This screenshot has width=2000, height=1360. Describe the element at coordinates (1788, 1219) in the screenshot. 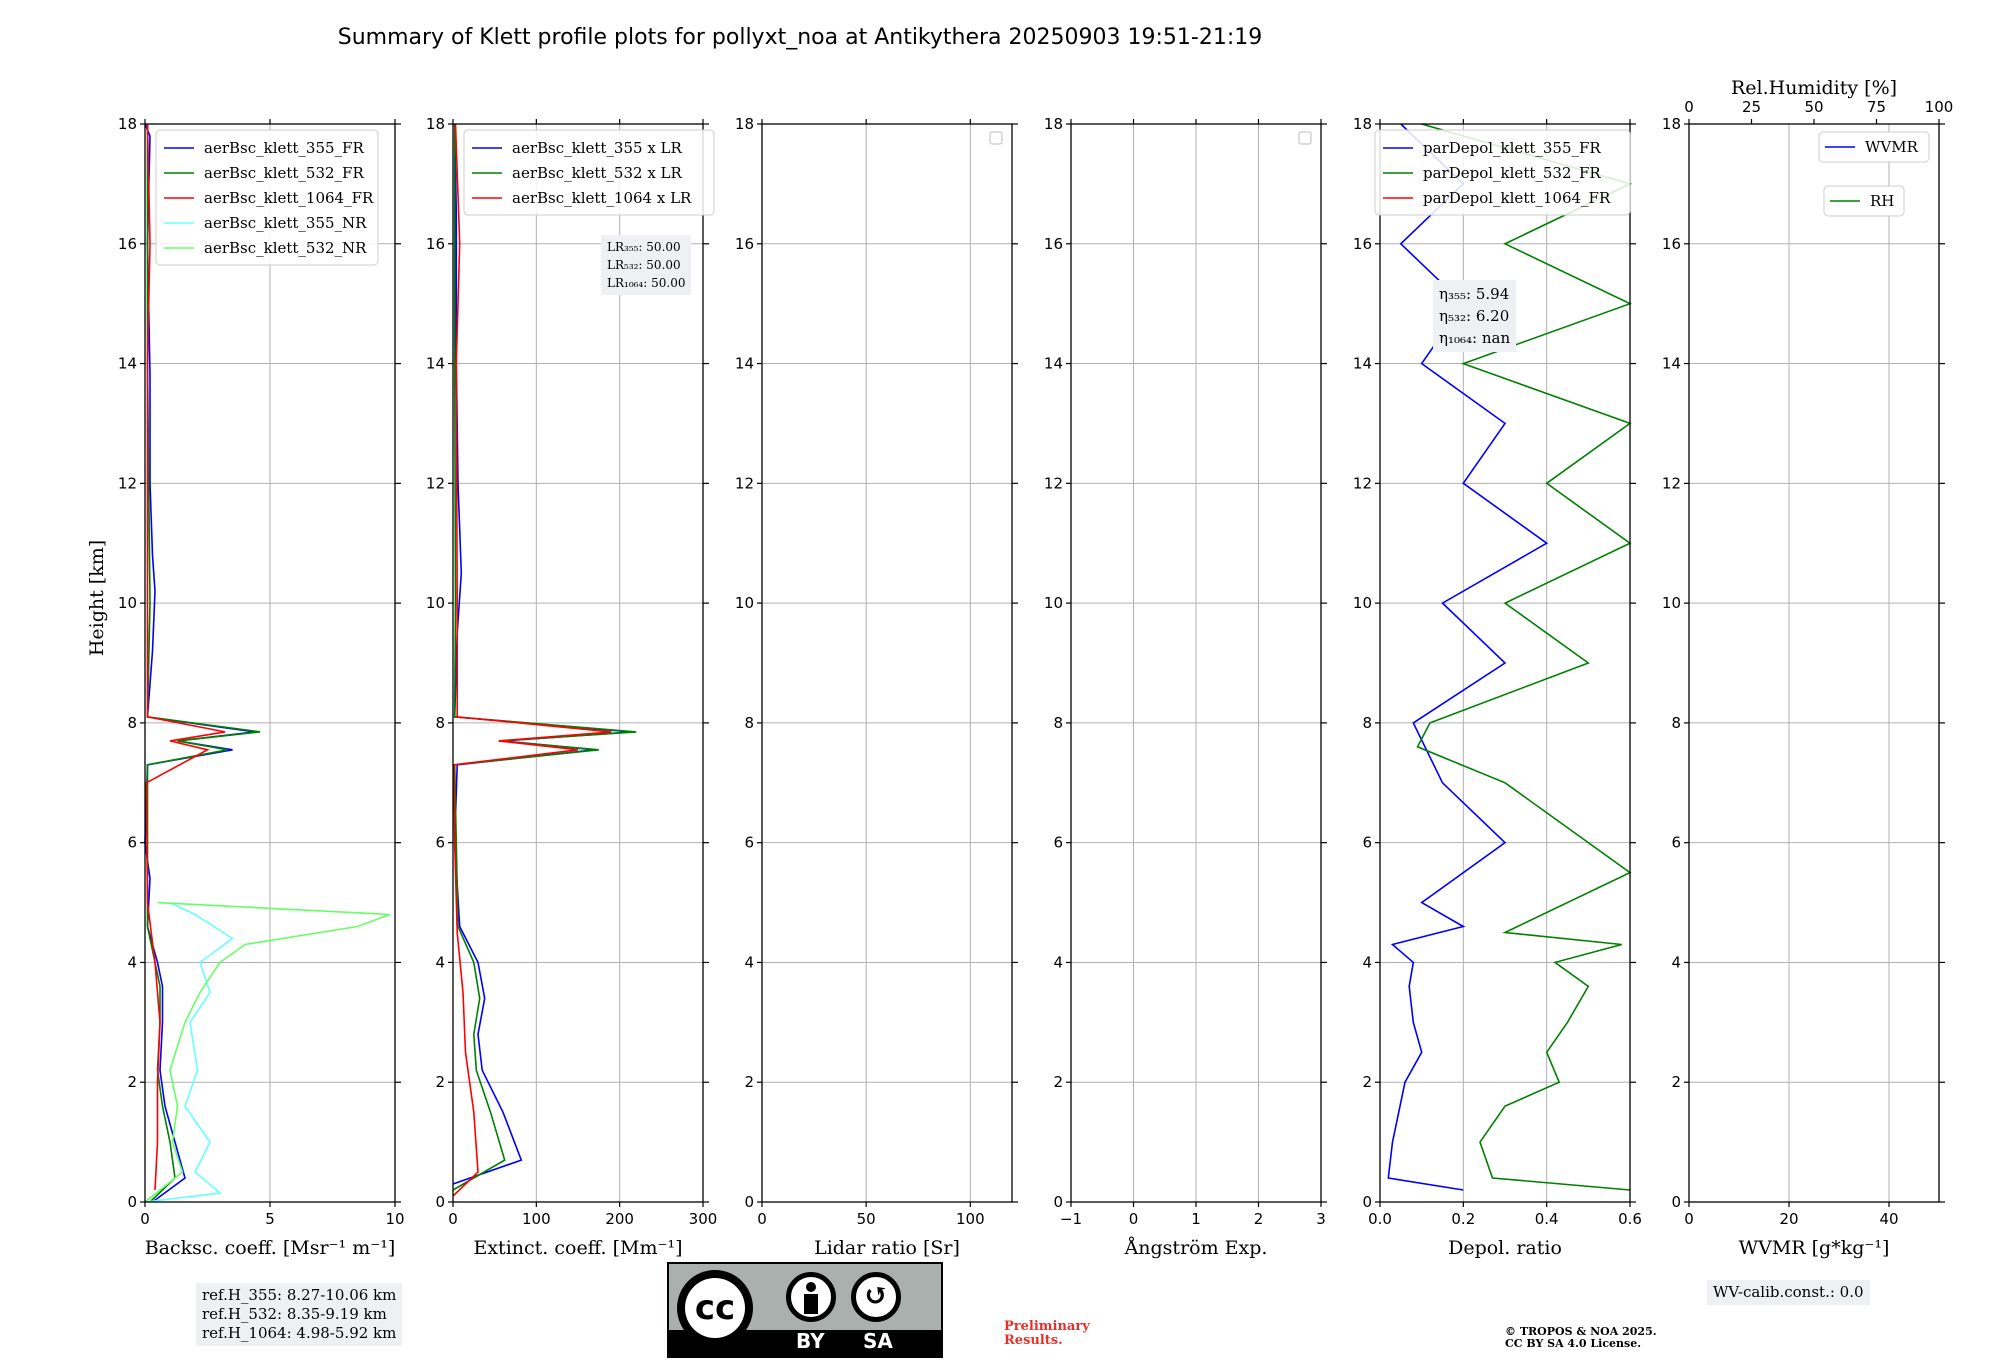

I see `x-tick-label: 20` at that location.